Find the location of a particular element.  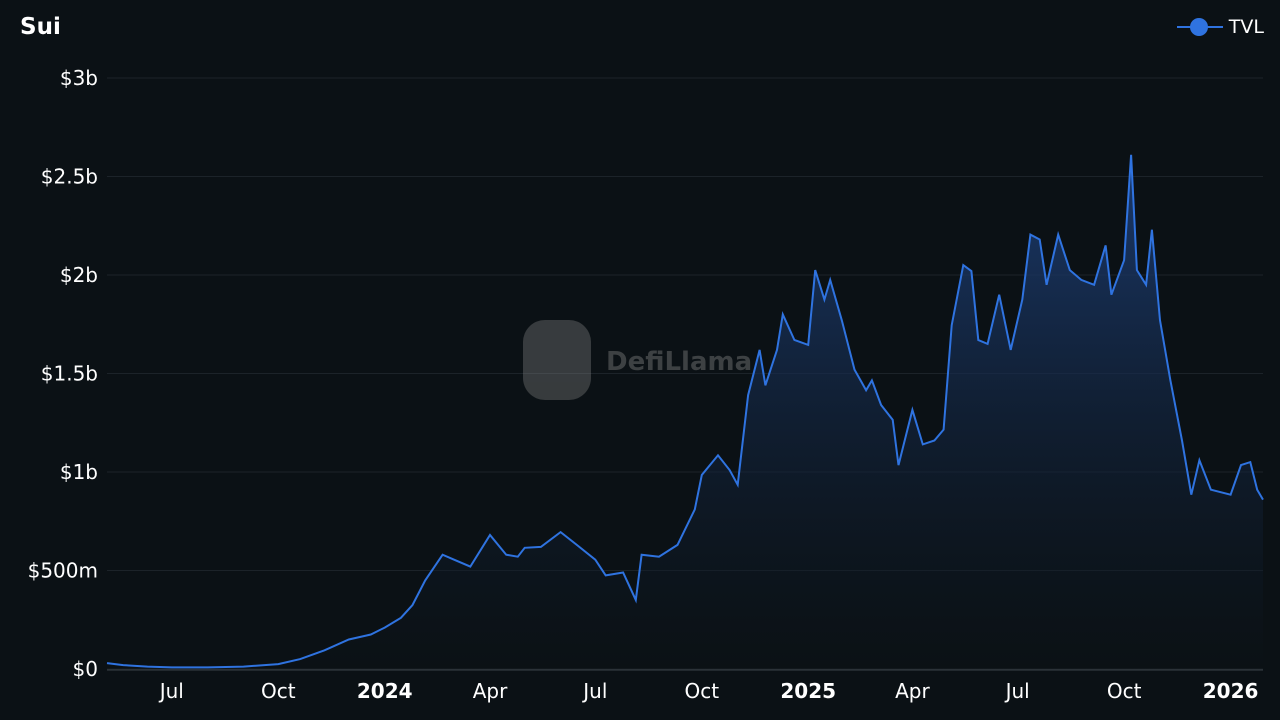

y-tick-label: $2.5b is located at coordinates (69, 177).